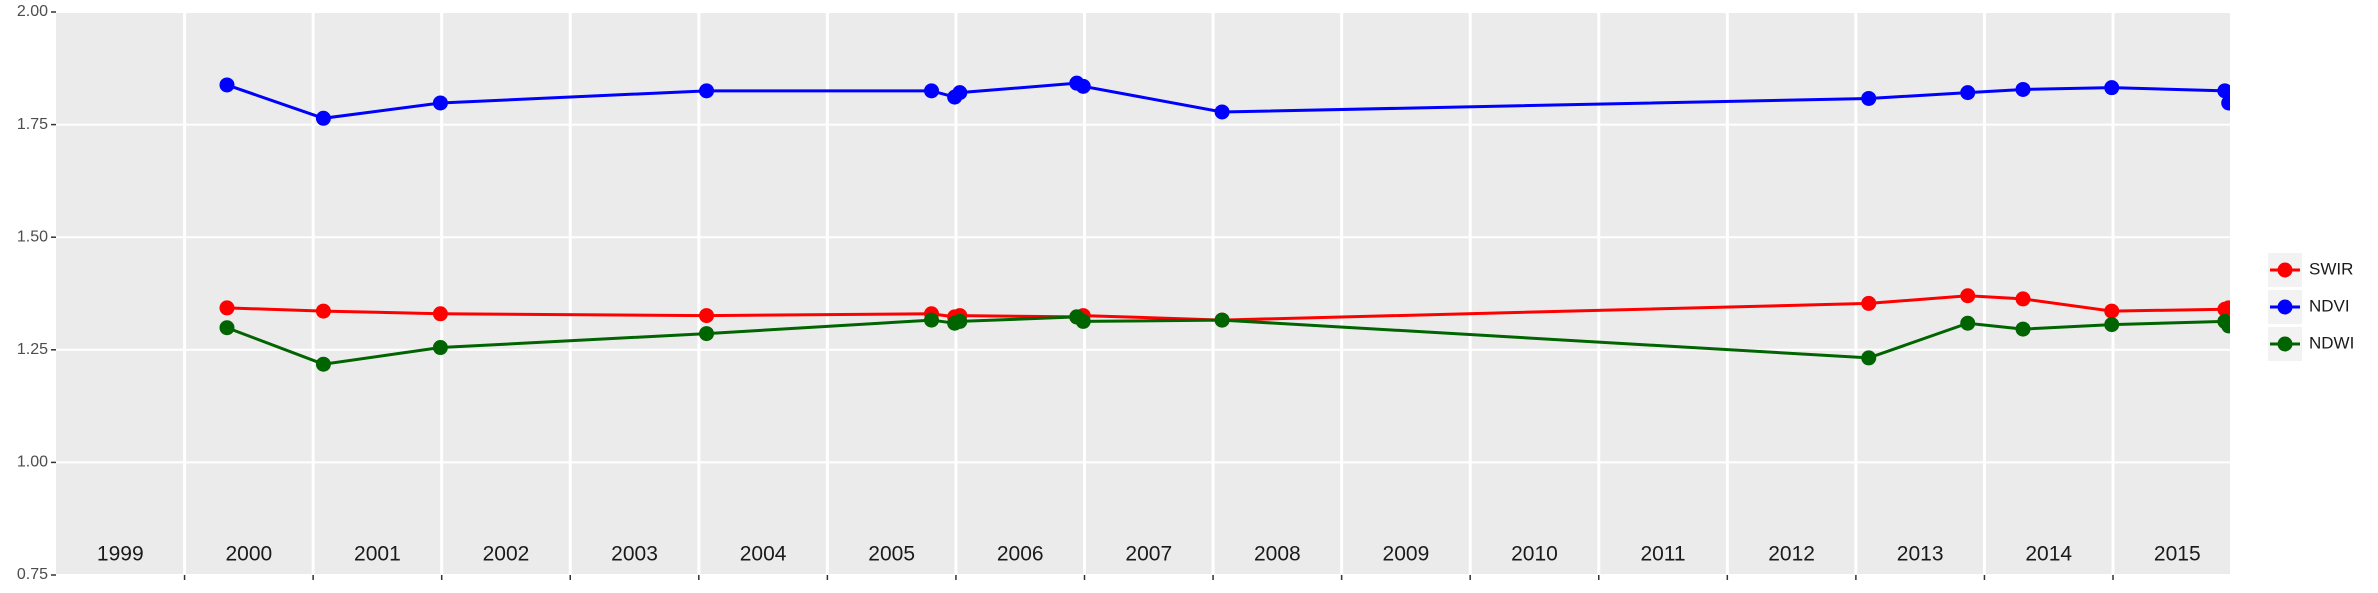 This screenshot has width=2378, height=593. Describe the element at coordinates (1148, 554) in the screenshot. I see `x-label: 2007` at that location.